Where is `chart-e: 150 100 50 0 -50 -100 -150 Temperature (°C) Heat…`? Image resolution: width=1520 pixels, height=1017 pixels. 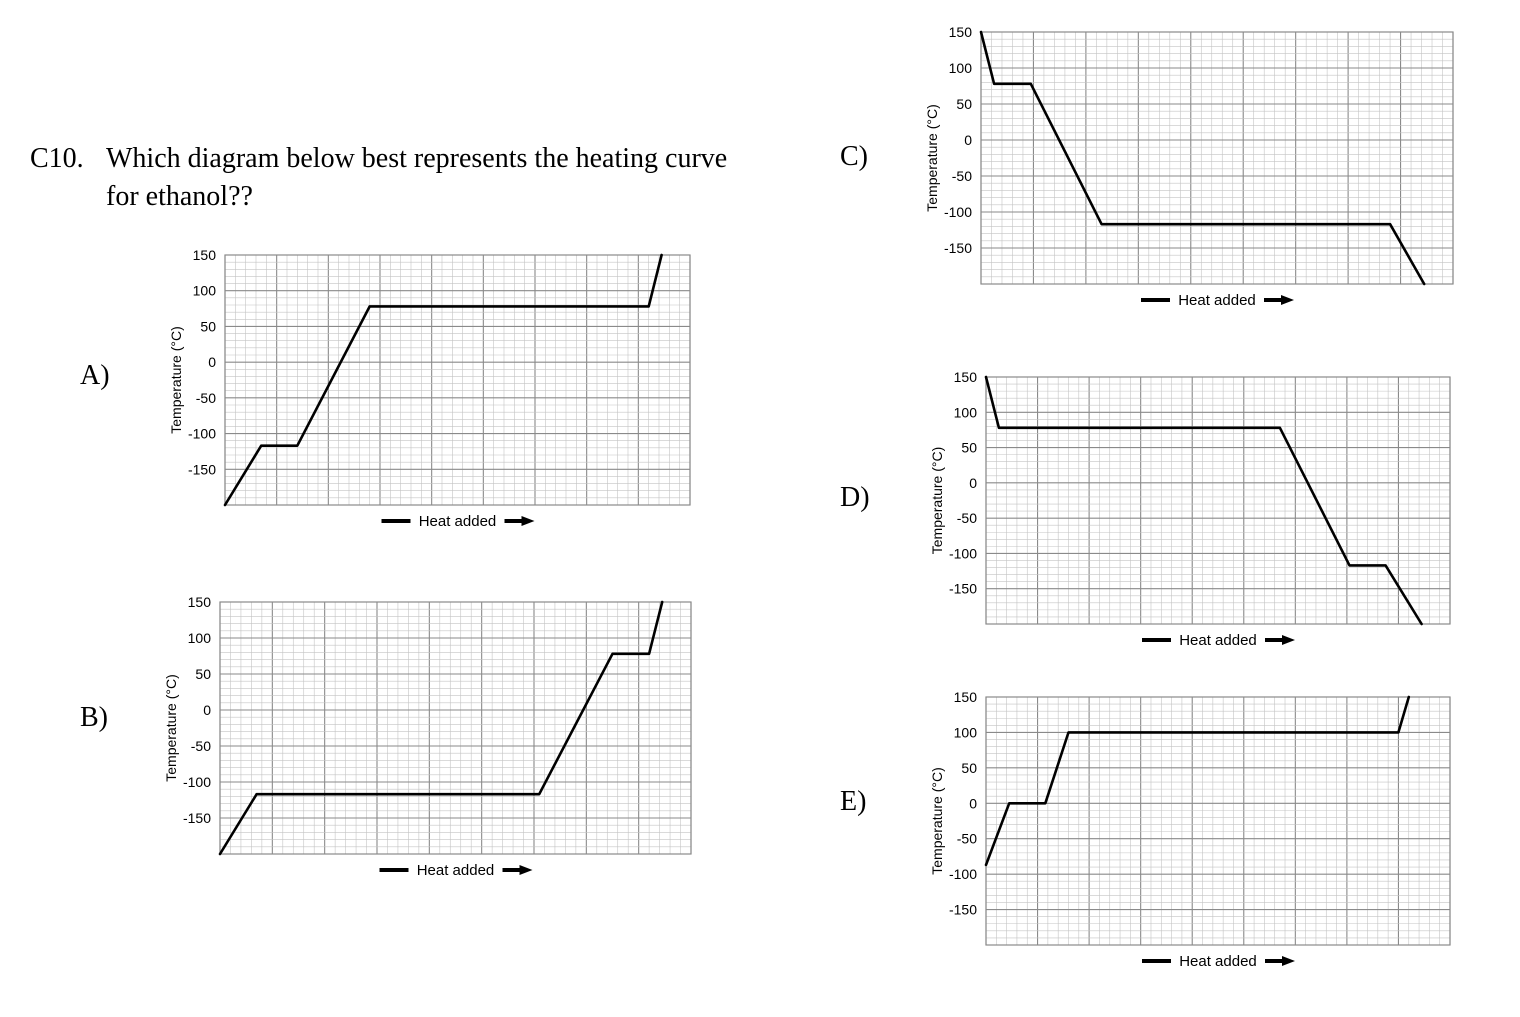
chart-e: 150 100 50 0 -50 -100 -150 Temperature (°C) Heat… is located at coordinates (1190, 829).